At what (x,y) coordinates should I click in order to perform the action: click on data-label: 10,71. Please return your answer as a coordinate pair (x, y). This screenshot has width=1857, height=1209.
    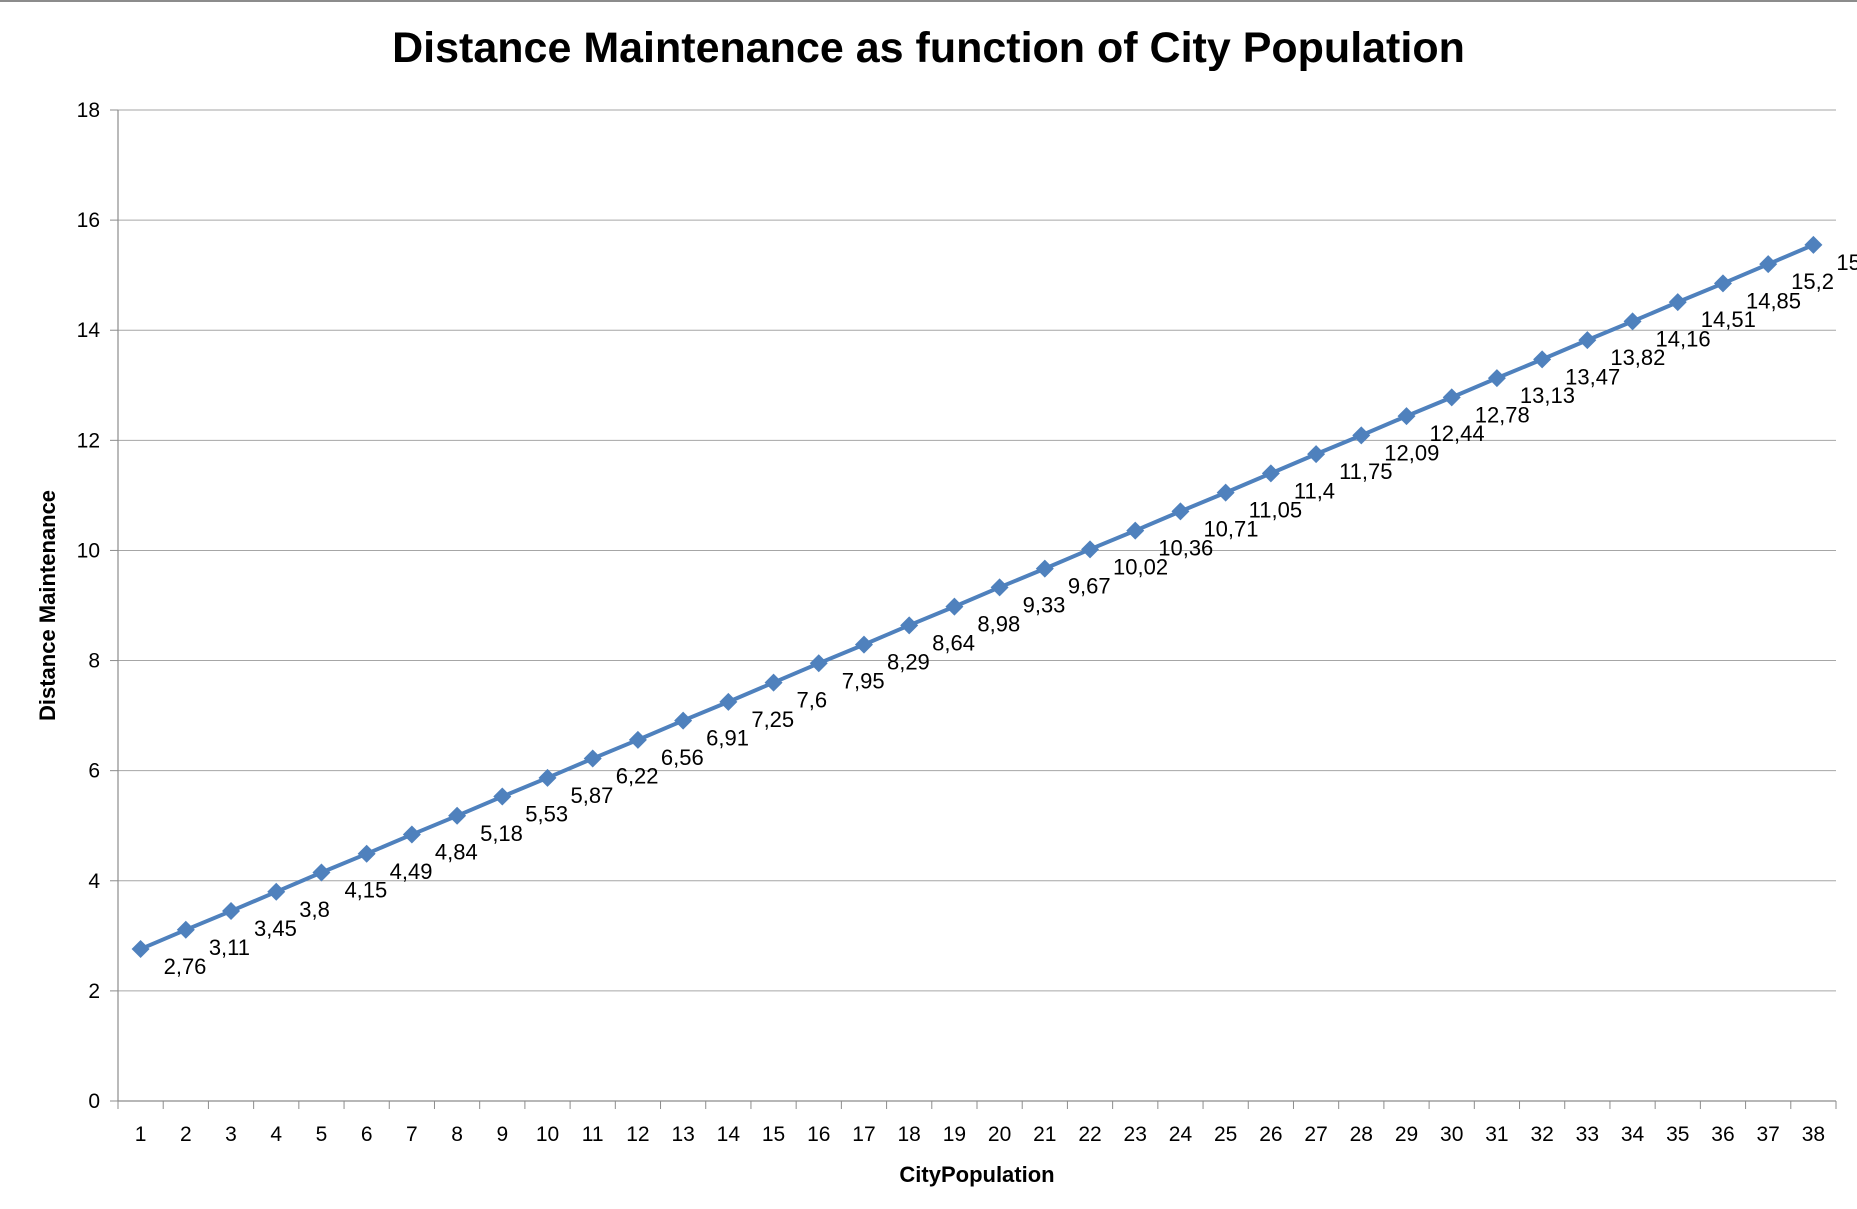
    Looking at the image, I should click on (1230, 528).